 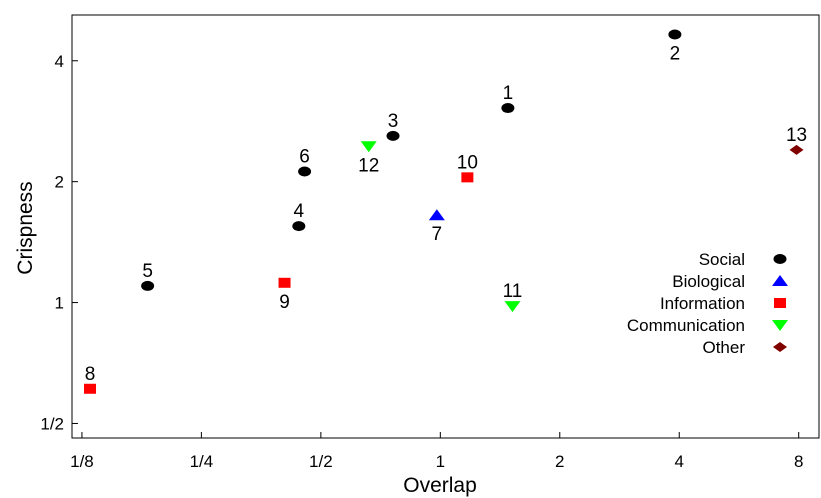 I want to click on x-tick-label-0: 1/8, so click(x=82, y=461).